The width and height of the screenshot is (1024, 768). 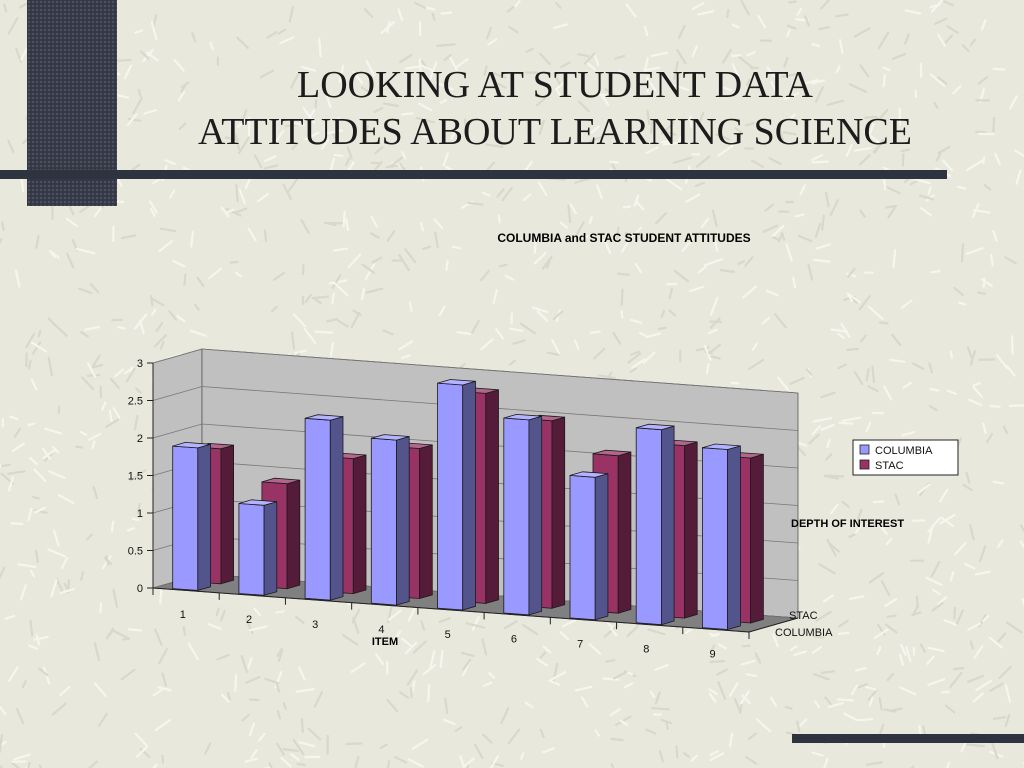 What do you see at coordinates (864, 449) in the screenshot?
I see `legend-swatch-columbia` at bounding box center [864, 449].